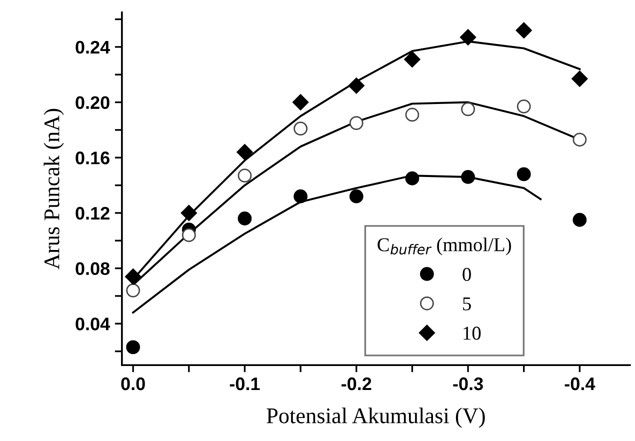  I want to click on x-axis-title: Potensial Akumulasi (V), so click(375, 418).